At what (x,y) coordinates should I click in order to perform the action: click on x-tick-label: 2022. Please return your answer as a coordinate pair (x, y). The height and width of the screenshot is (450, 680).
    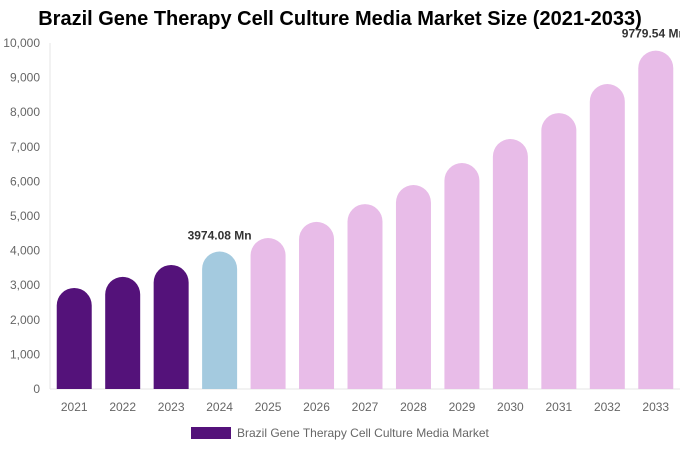
    Looking at the image, I should click on (122, 407).